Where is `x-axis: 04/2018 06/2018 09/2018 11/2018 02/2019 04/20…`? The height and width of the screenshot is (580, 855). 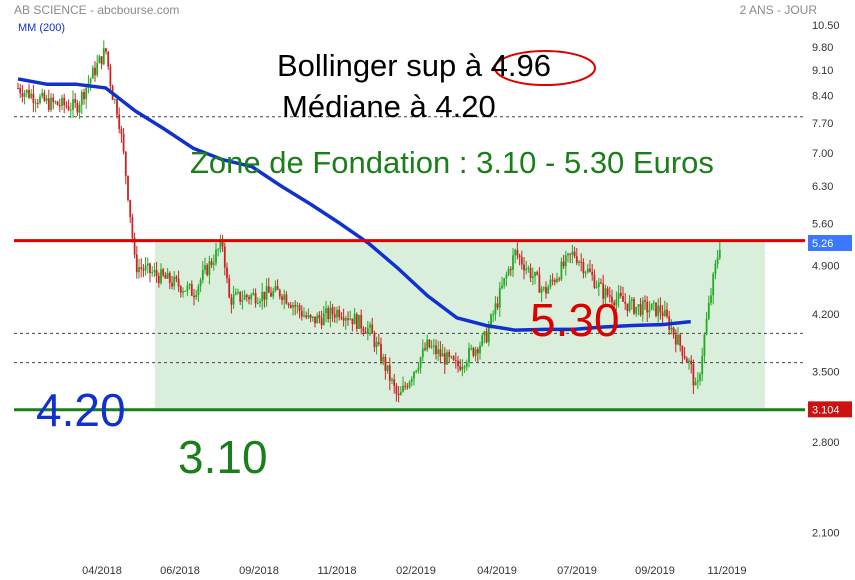
x-axis: 04/2018 06/2018 09/2018 11/2018 02/2019 04/20… is located at coordinates (414, 571).